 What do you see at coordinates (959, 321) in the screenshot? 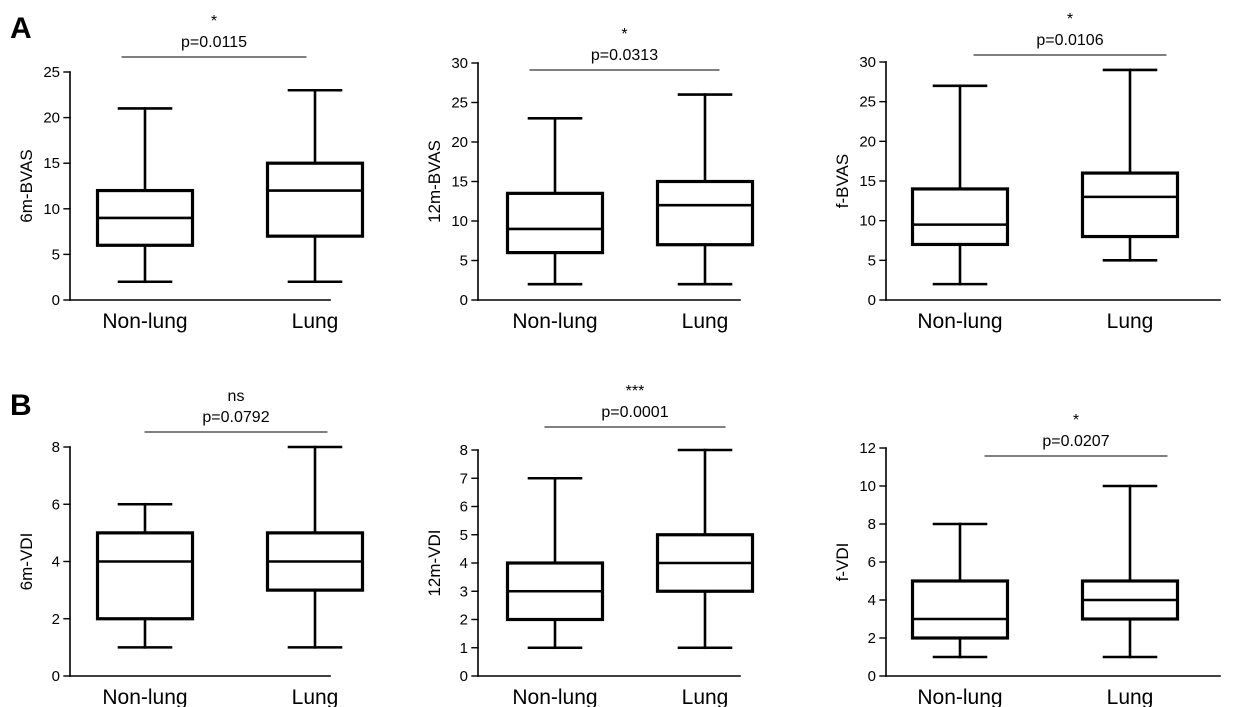
I see `chart-3-xtick-label: Non-lung` at bounding box center [959, 321].